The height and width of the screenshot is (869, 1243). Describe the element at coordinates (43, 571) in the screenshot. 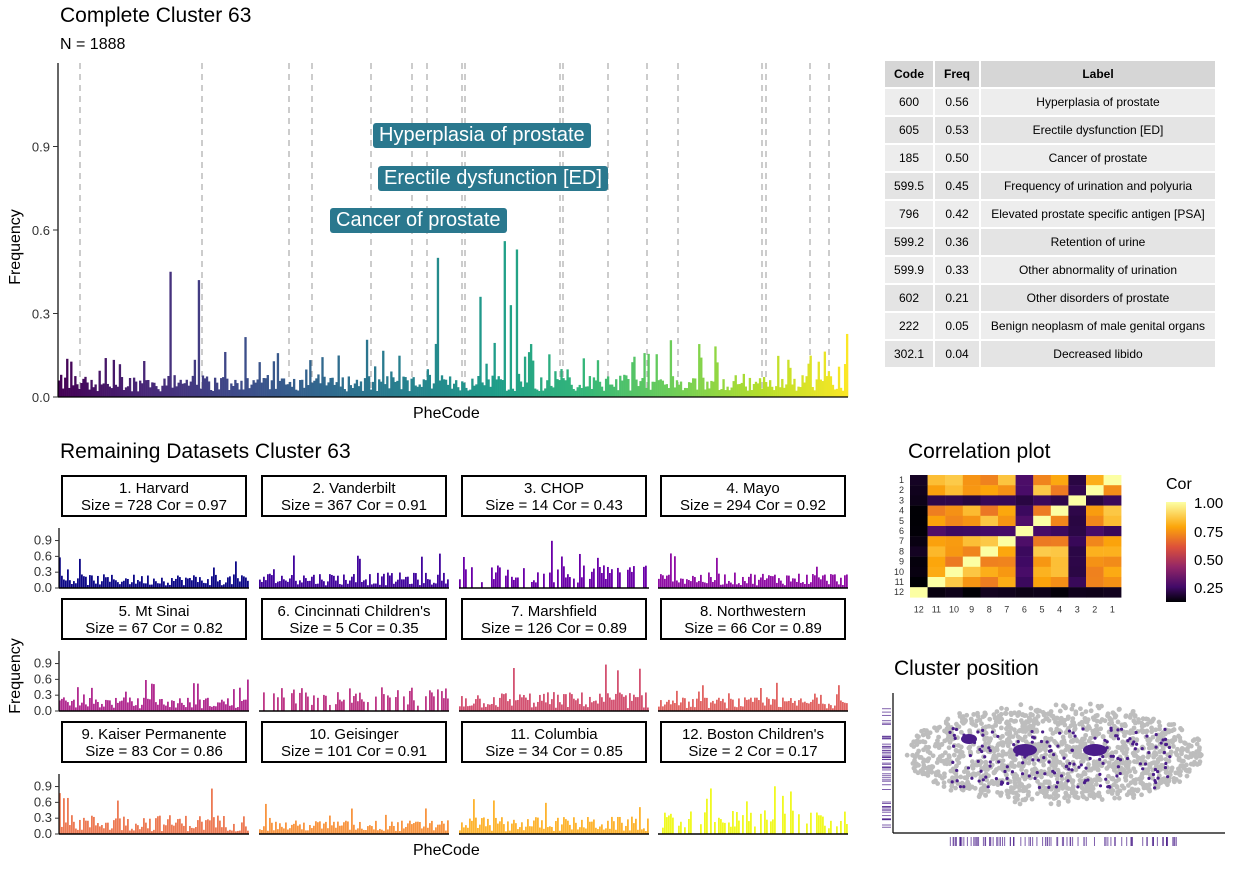

I see `facet-y-tick-label: 0.3` at that location.